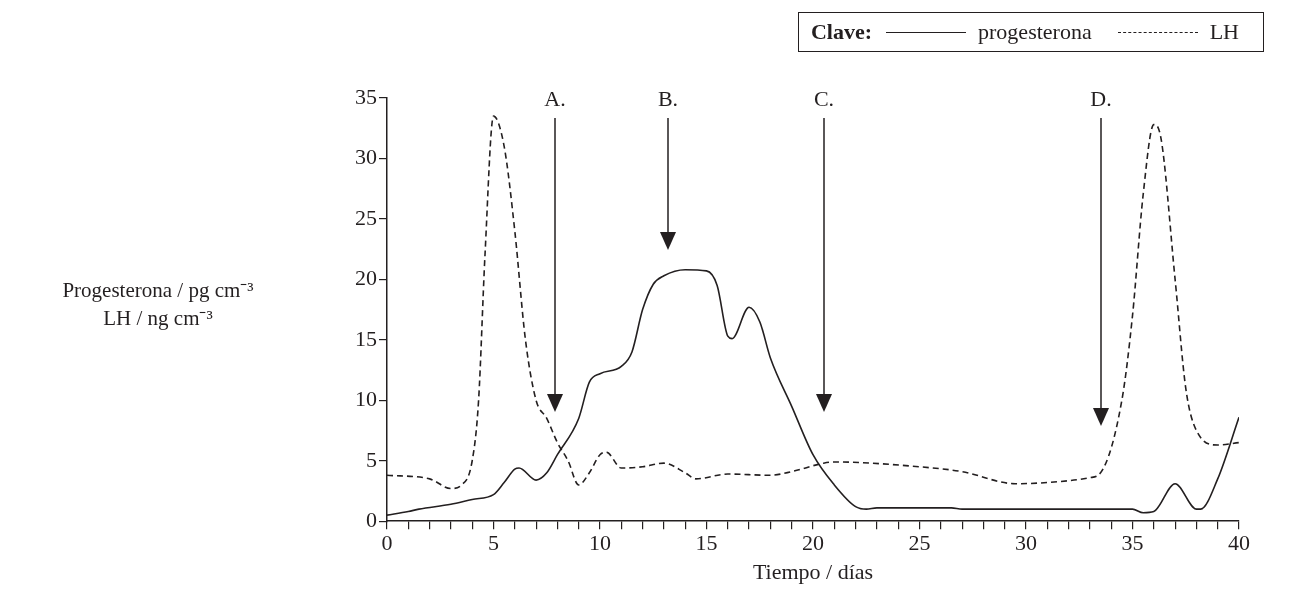 Image resolution: width=1290 pixels, height=605 pixels. What do you see at coordinates (366, 399) in the screenshot?
I see `y-tick-label: 10` at bounding box center [366, 399].